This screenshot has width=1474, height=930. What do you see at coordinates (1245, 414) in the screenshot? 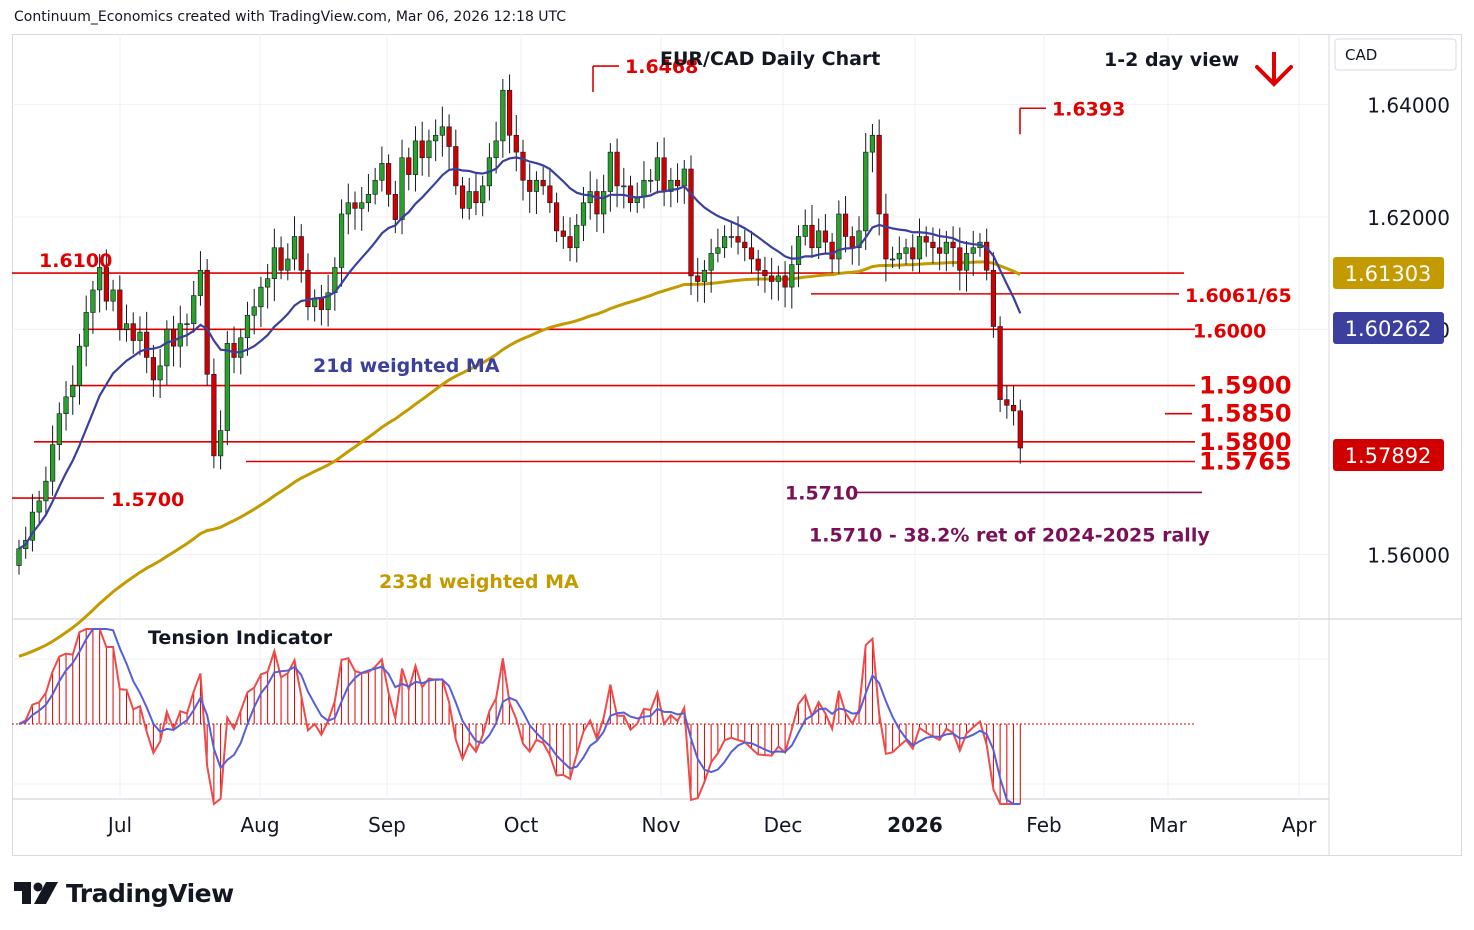
I see `level-label: 1.5850` at bounding box center [1245, 414].